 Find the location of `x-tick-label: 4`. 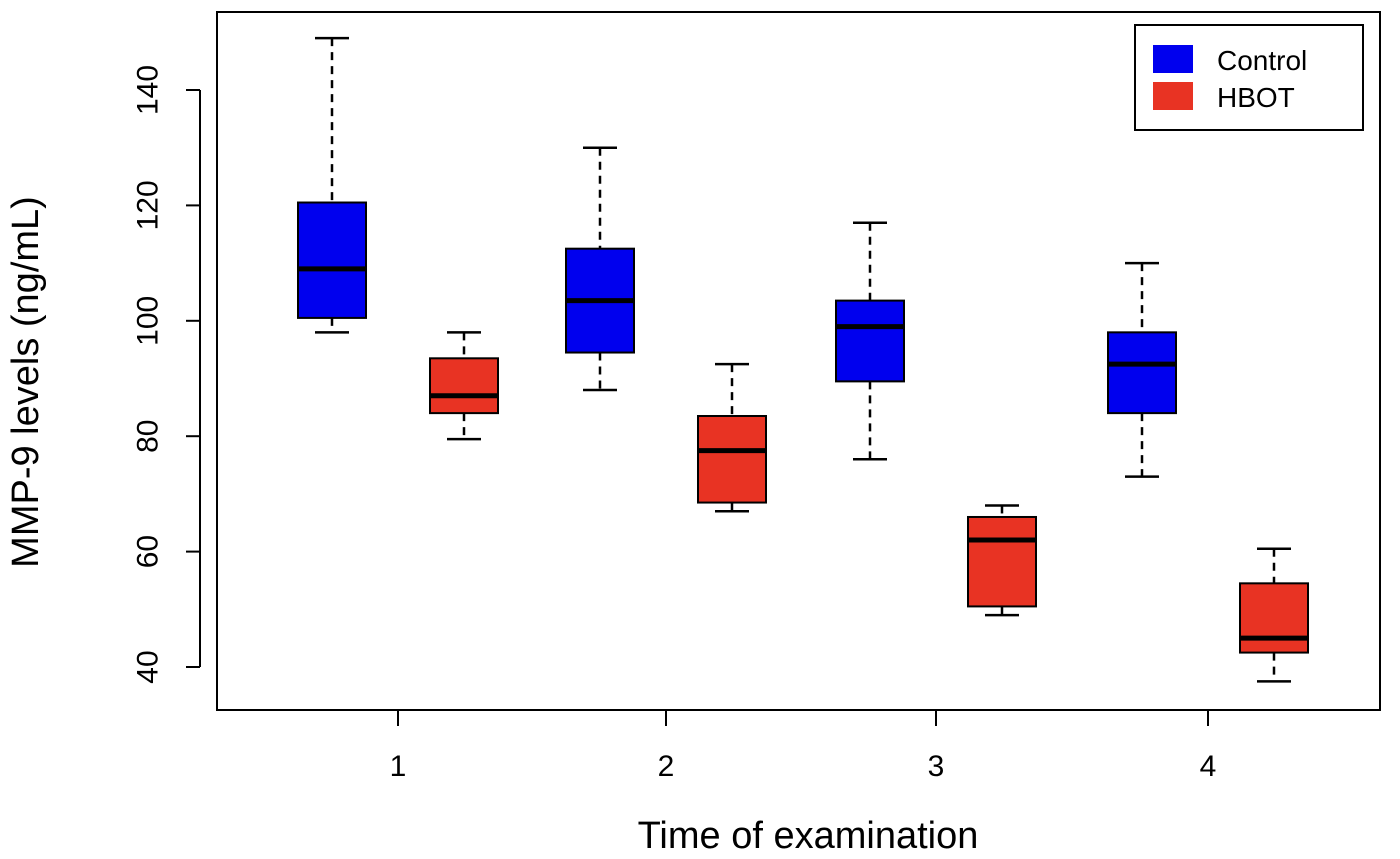

x-tick-label: 4 is located at coordinates (1208, 766).